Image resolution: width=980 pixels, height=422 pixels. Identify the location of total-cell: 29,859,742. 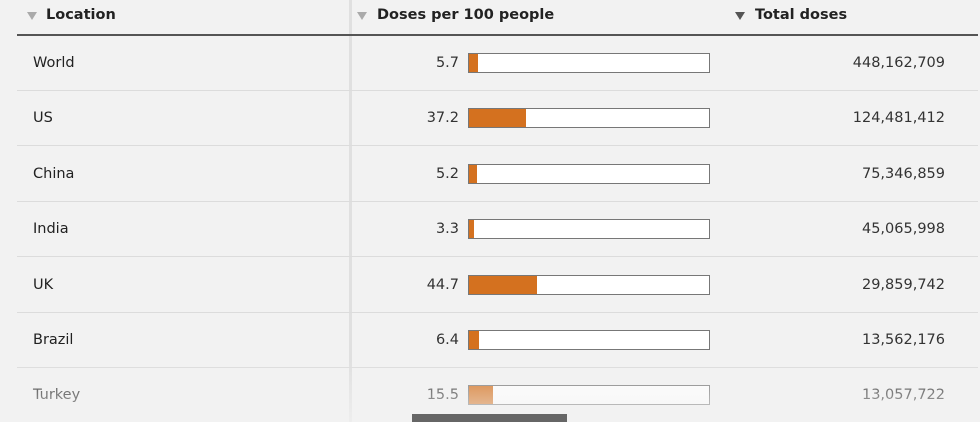
(903, 284).